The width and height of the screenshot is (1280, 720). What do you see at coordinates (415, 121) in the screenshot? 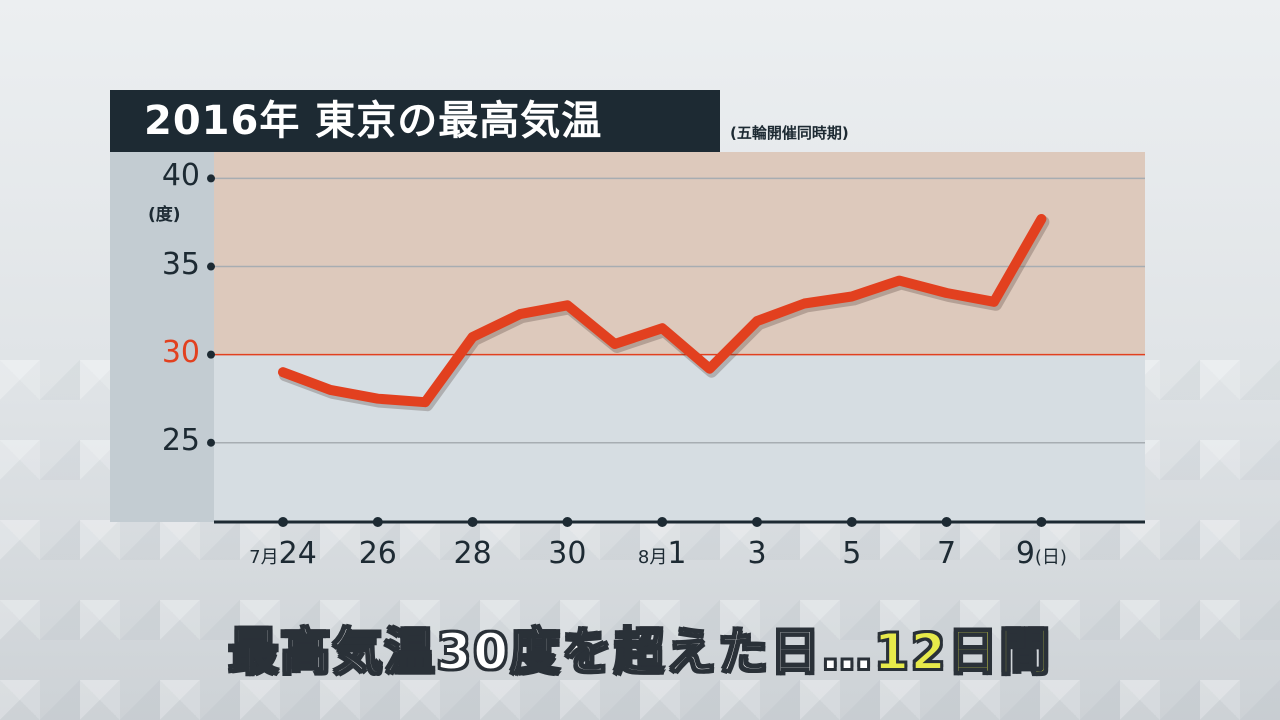
I see `chart-title: 2016年 東京の最高気温` at bounding box center [415, 121].